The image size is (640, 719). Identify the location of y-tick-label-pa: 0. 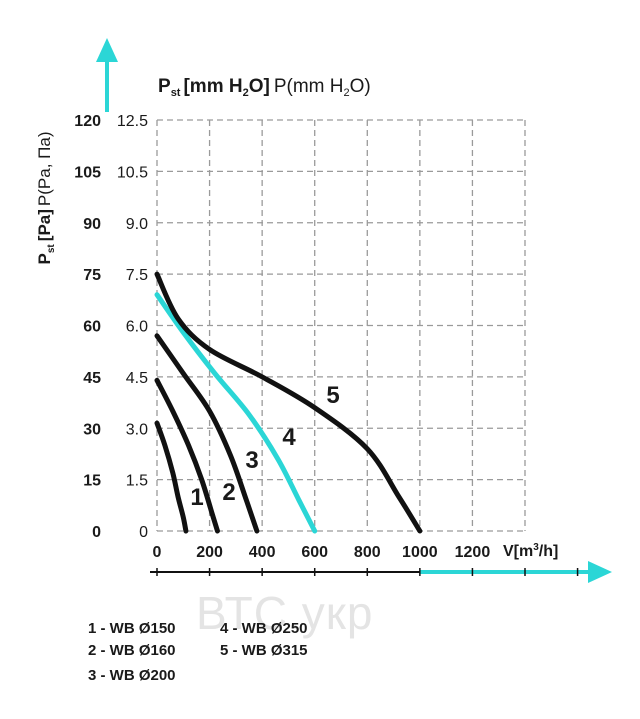
(96, 532).